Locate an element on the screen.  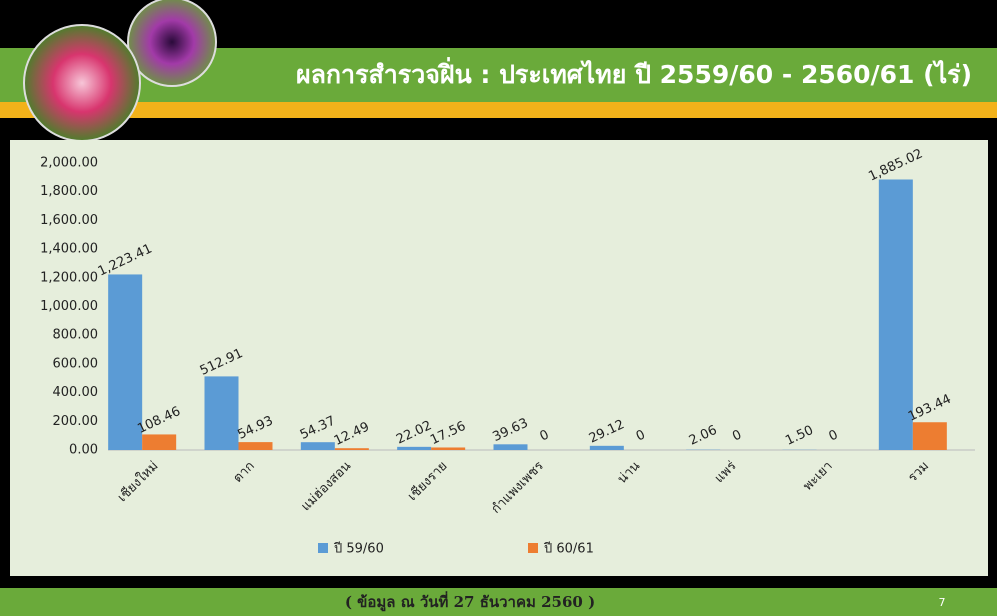
footer-text: ( ข้อมูล ณ วันที่ 27 ธันวาคม 2560 ) is located at coordinates (470, 601).